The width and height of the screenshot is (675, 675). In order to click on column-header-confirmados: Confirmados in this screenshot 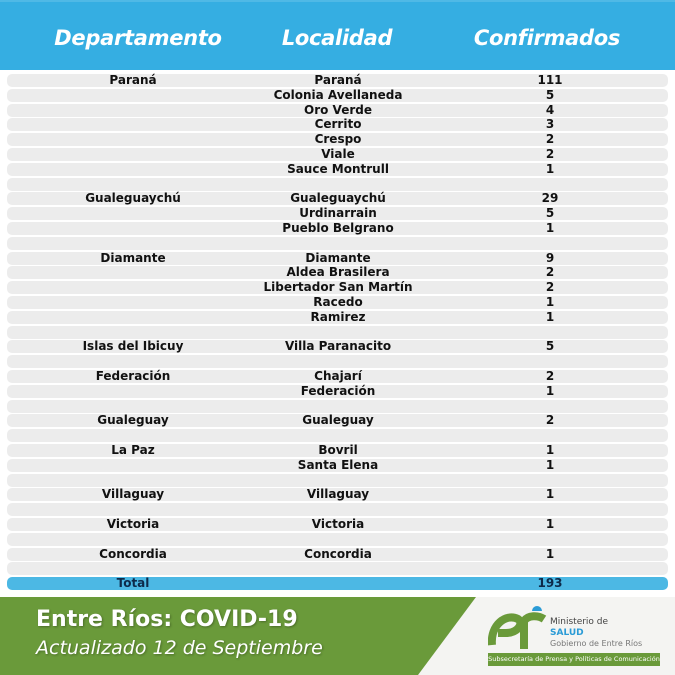, I will do `click(547, 38)`.